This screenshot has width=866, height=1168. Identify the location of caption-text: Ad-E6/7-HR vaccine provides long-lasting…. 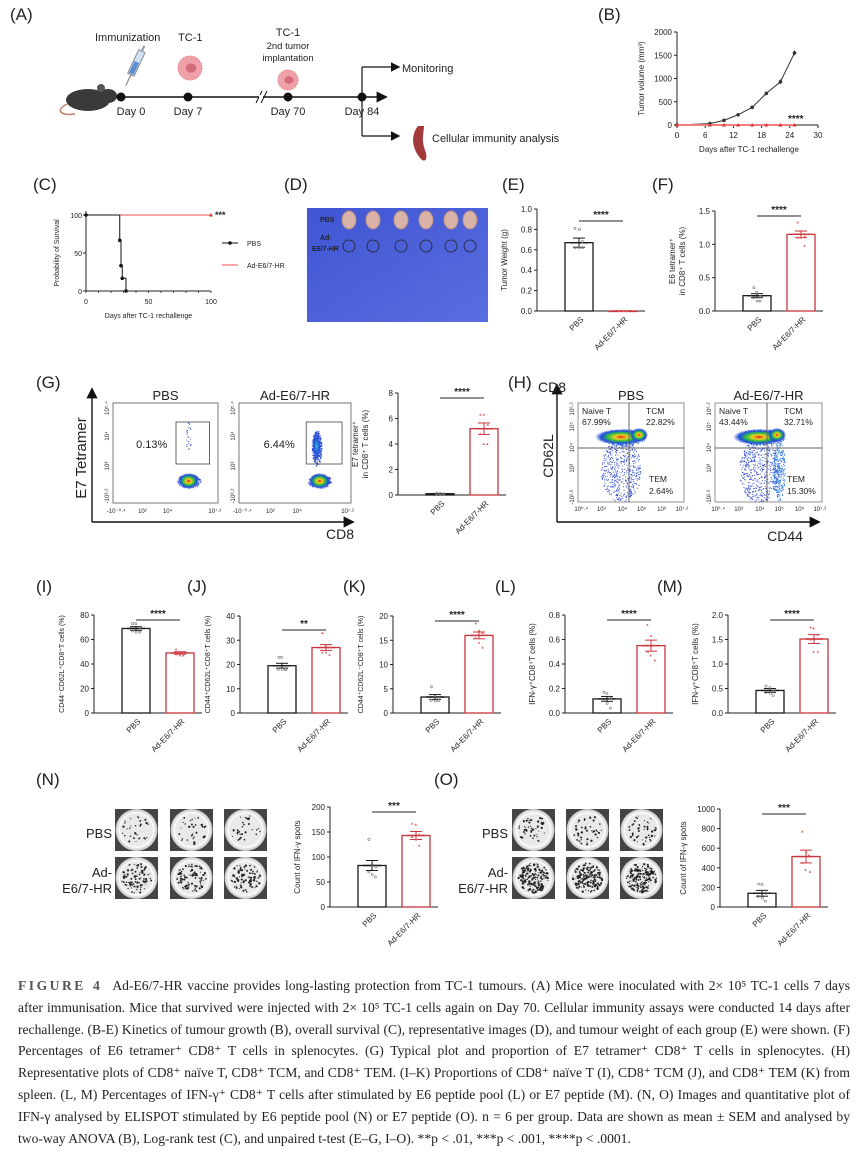
(434, 1062).